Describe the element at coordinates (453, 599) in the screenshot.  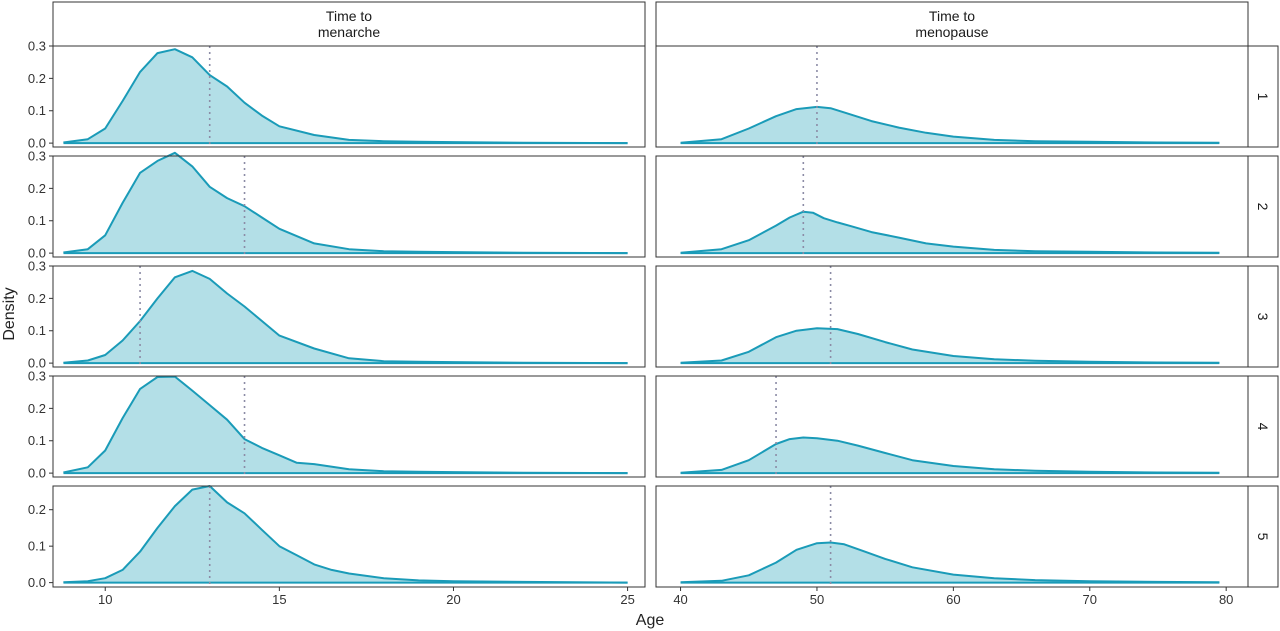
I see `x-tick-label: 20` at that location.